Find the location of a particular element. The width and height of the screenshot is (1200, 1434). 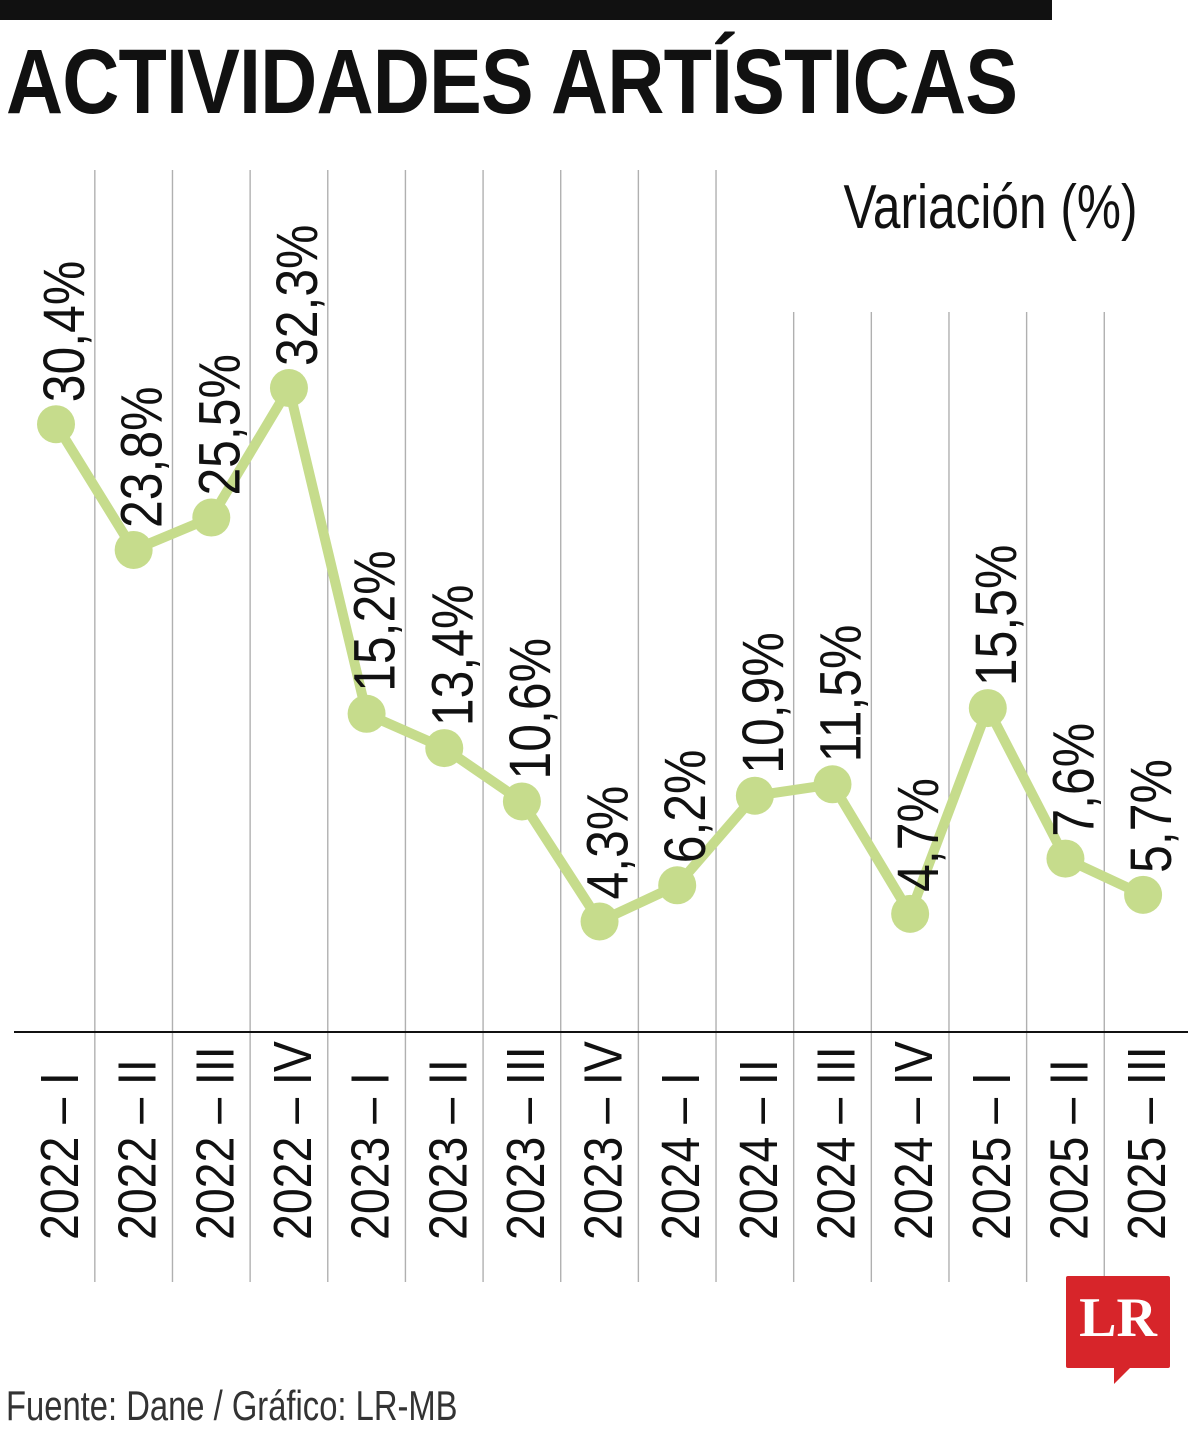

value-label: 4,7% is located at coordinates (919, 835).